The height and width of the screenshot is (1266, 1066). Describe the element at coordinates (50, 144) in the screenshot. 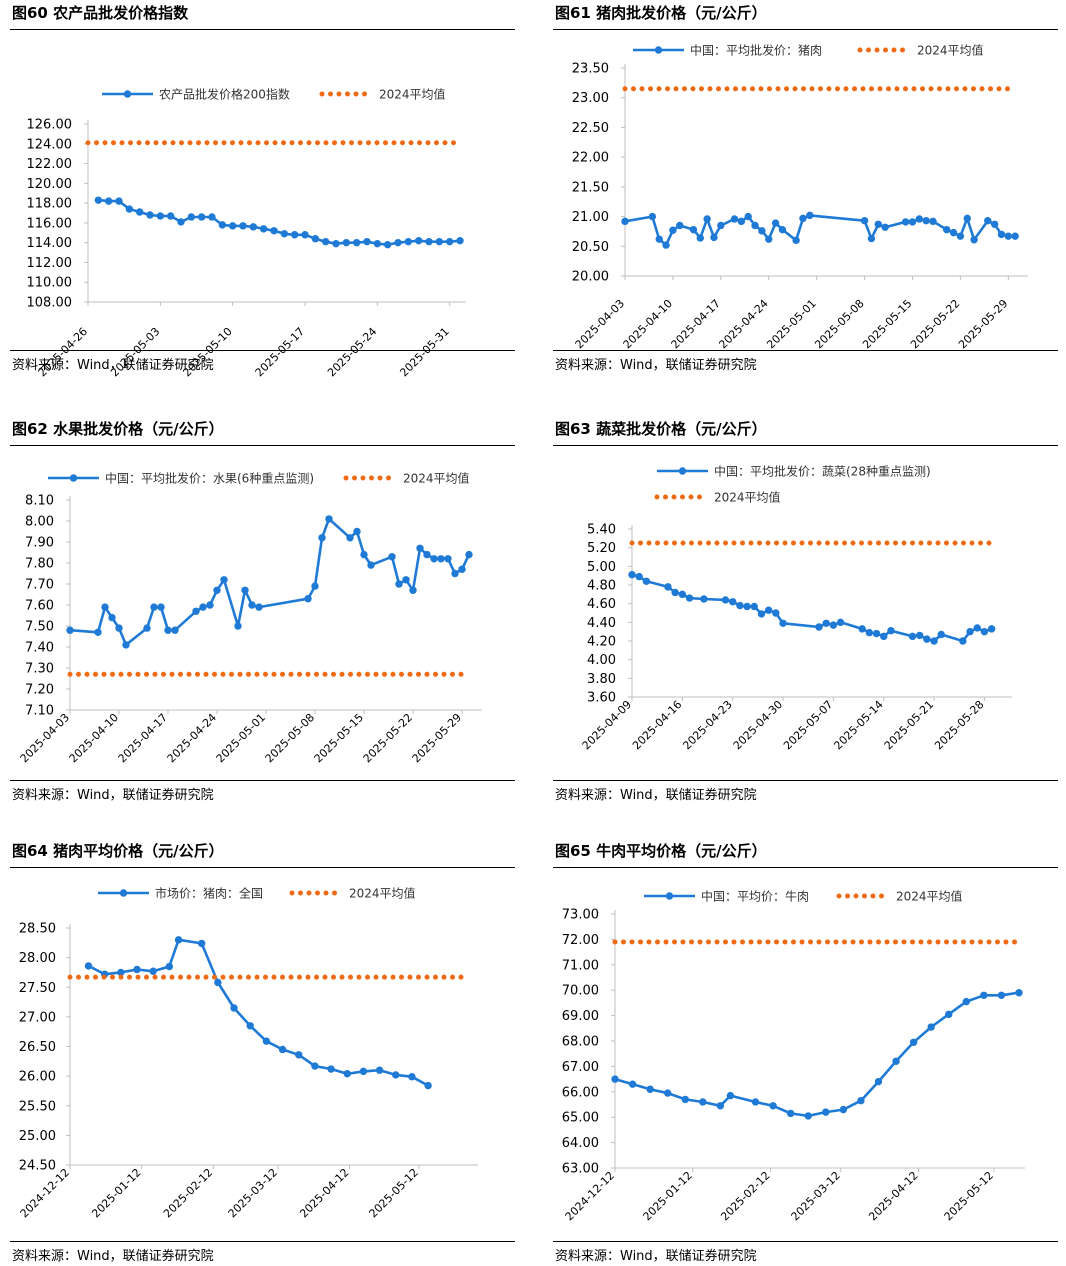

I see `y-tick-label: 124.00` at that location.